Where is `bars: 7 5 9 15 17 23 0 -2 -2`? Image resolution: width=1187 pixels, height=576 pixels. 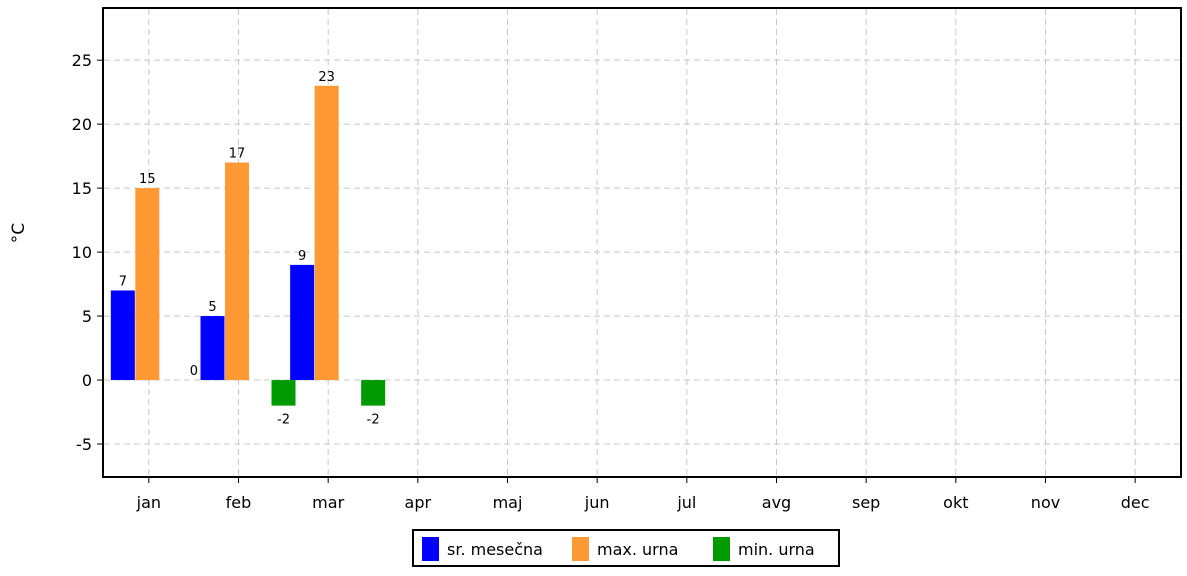 bars: 7 5 9 15 17 23 0 -2 -2 is located at coordinates (248, 249).